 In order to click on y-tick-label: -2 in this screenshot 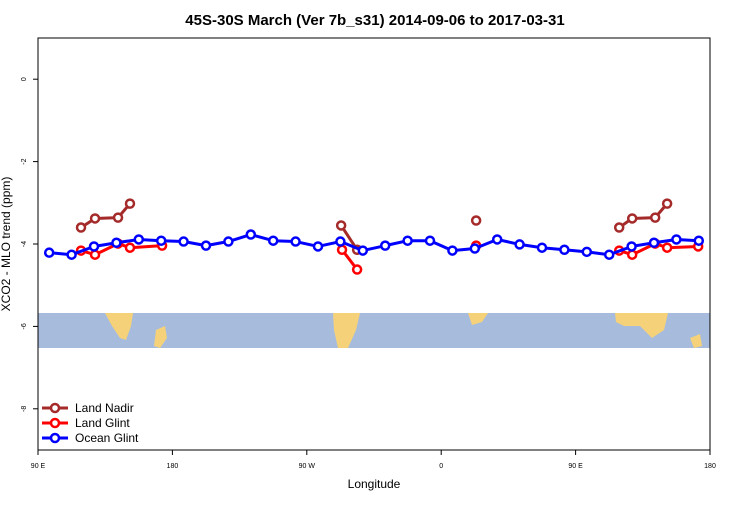, I will do `click(24, 161)`.